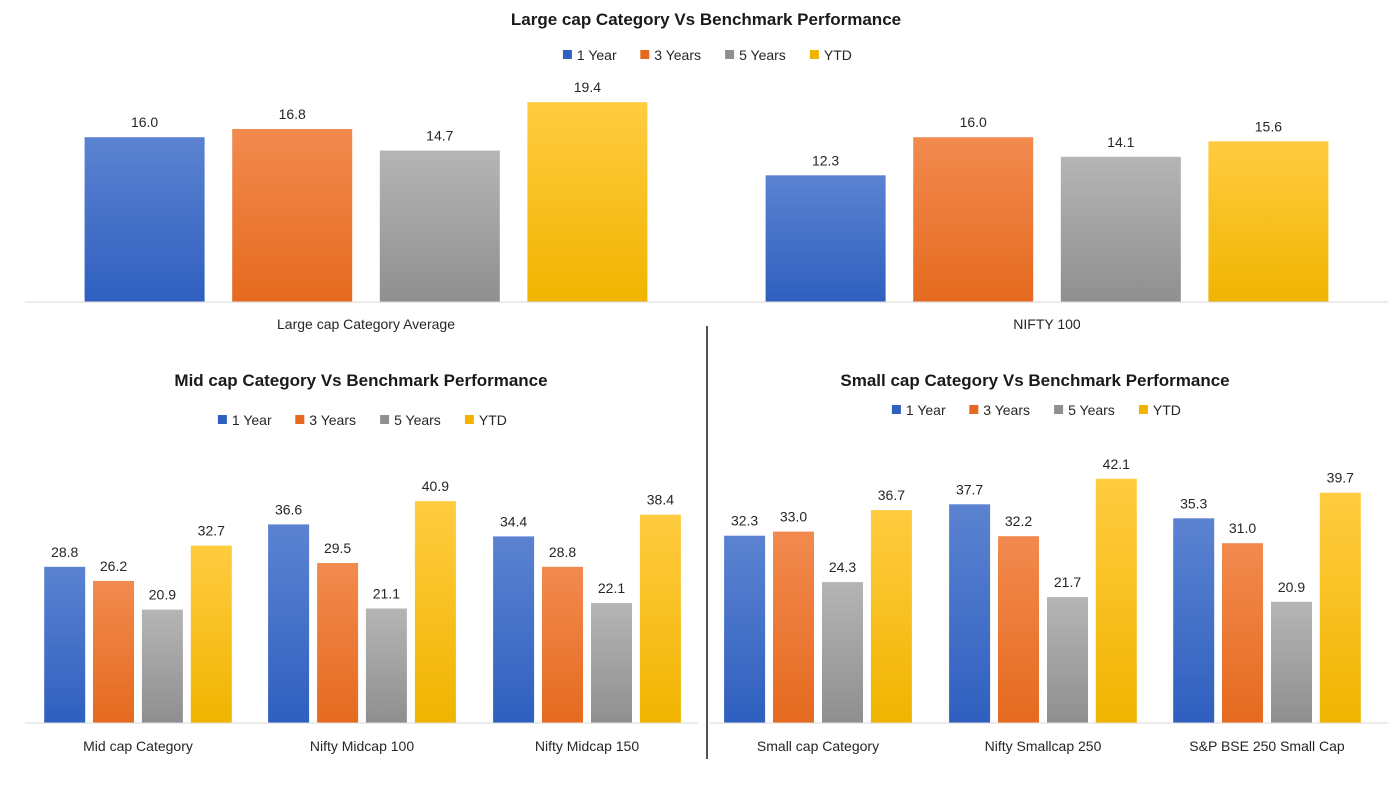 Image resolution: width=1395 pixels, height=797 pixels. I want to click on bar-mid-cap-category-1-year, so click(65, 644).